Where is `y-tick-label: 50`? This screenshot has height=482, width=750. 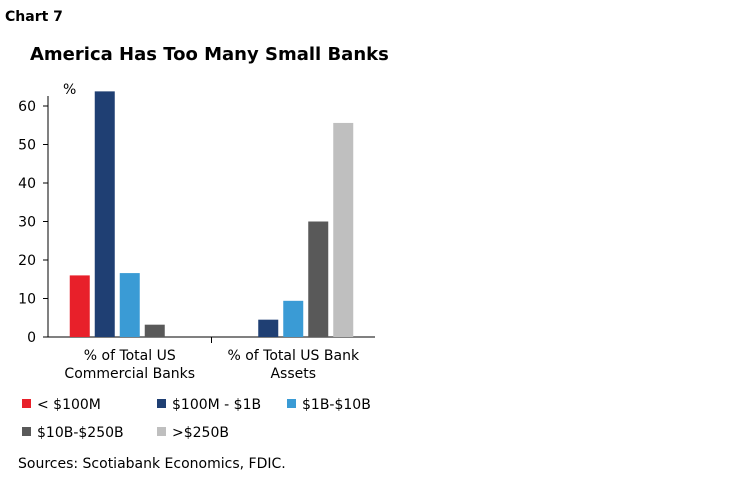 y-tick-label: 50 is located at coordinates (27, 146).